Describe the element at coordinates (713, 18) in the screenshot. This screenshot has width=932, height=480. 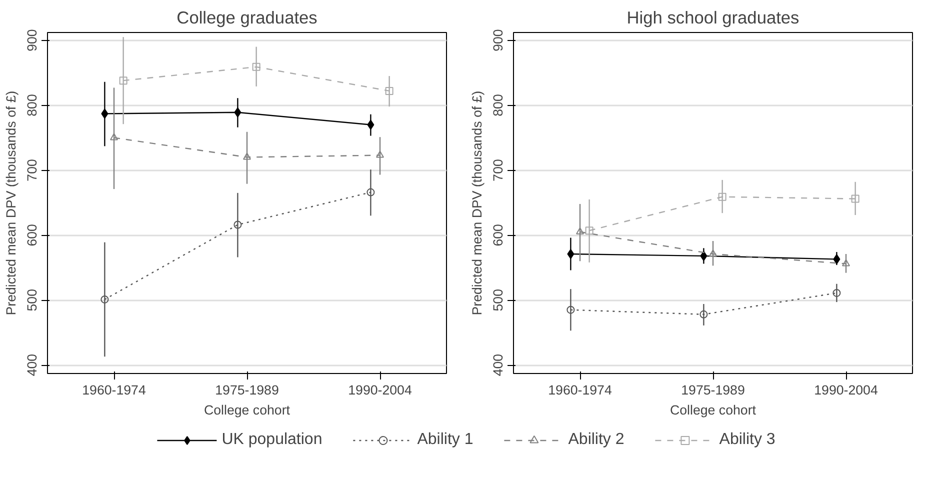
I see `chart-title: High school graduates` at that location.